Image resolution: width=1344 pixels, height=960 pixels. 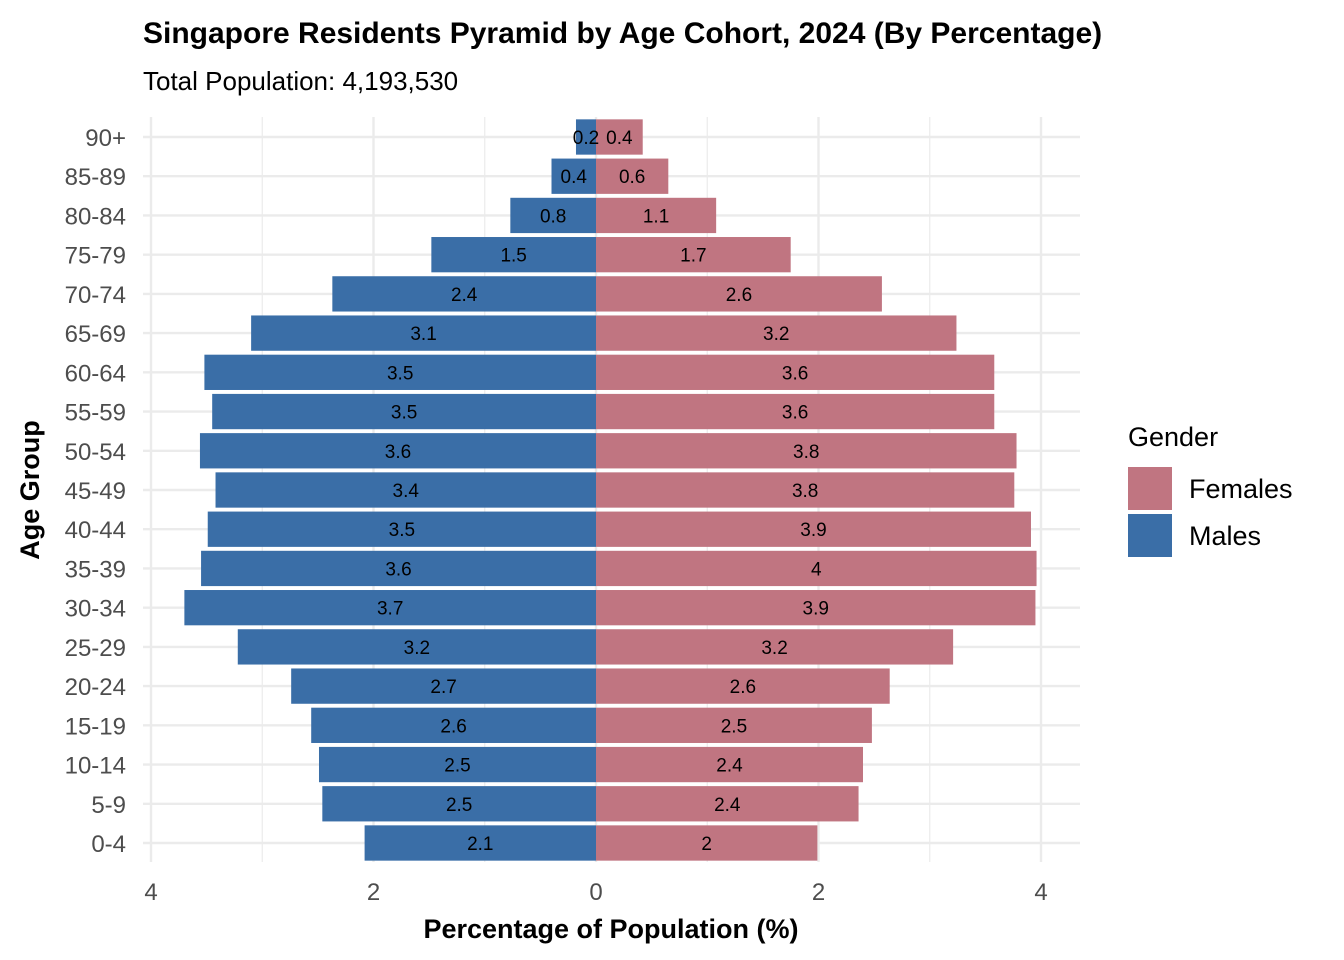 I want to click on data-label-male: 2.7, so click(x=443, y=687).